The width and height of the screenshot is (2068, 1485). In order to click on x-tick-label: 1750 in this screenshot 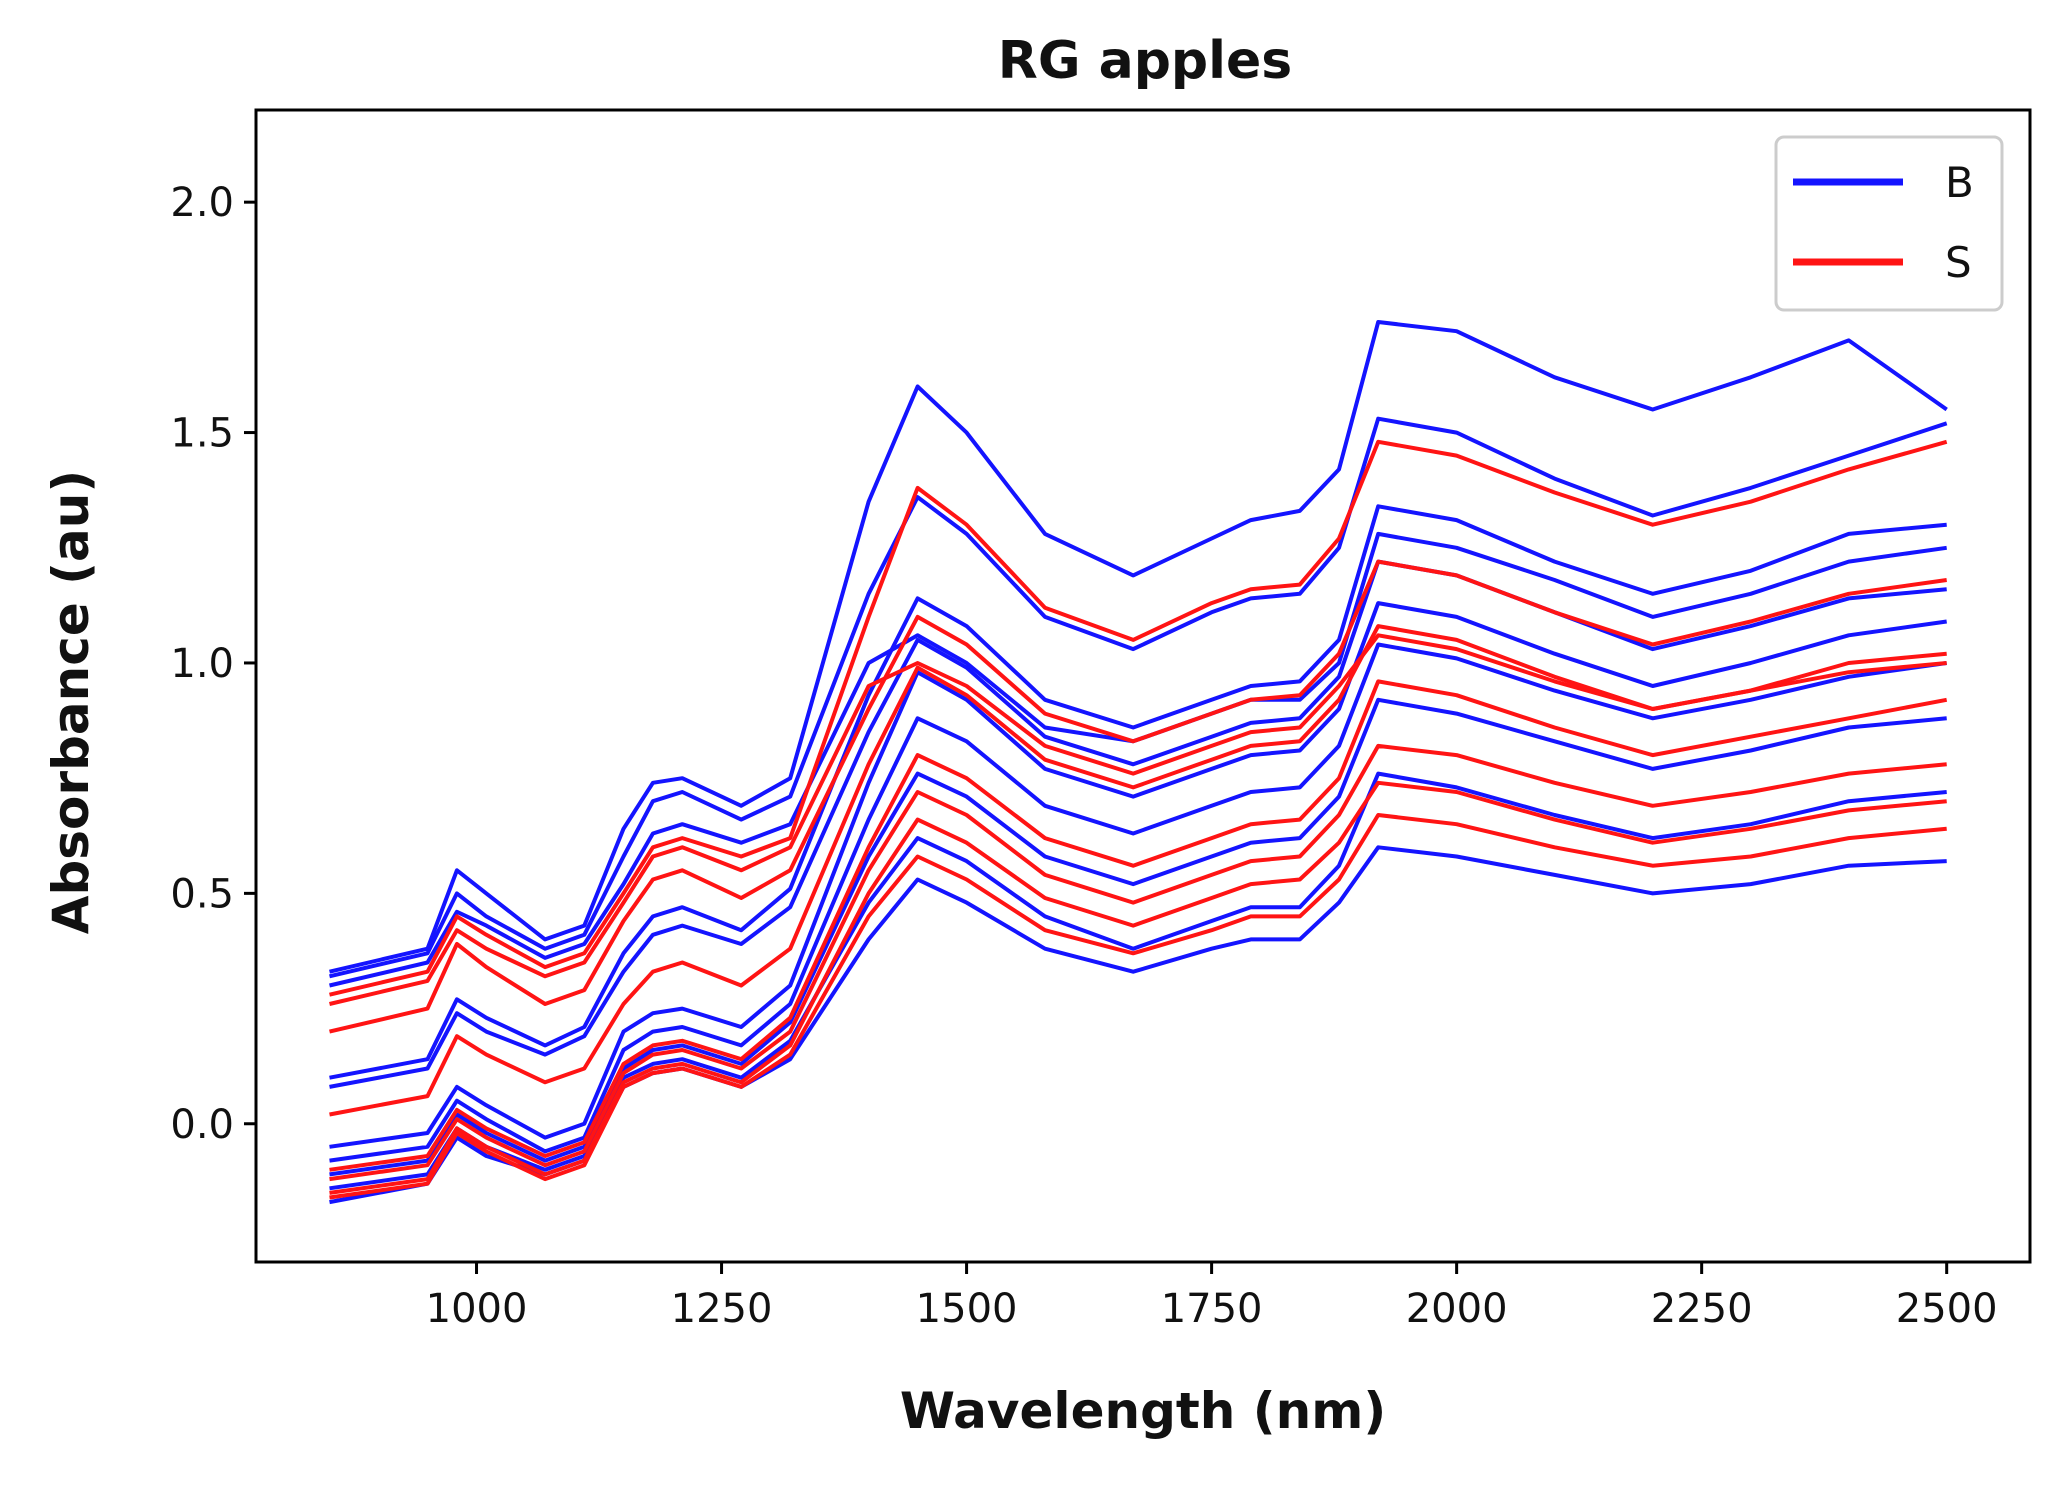, I will do `click(1212, 1309)`.